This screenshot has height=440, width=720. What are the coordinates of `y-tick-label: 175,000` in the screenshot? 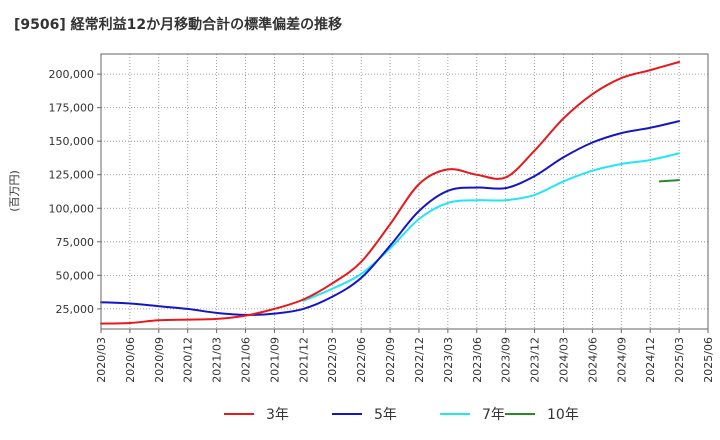 It's located at (72, 108).